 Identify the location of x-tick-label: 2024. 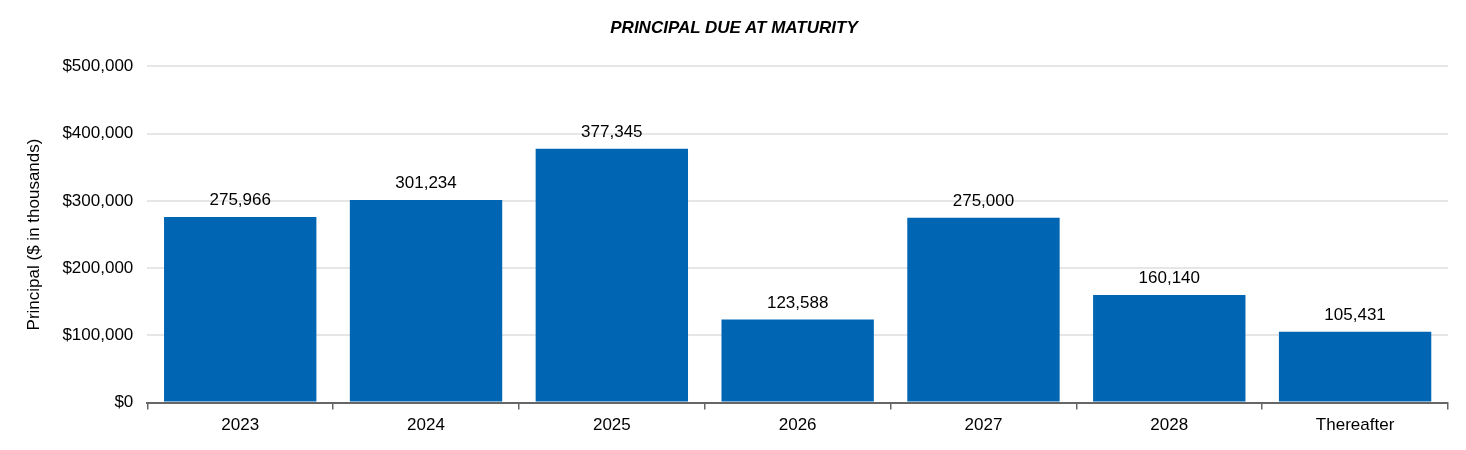
(426, 425).